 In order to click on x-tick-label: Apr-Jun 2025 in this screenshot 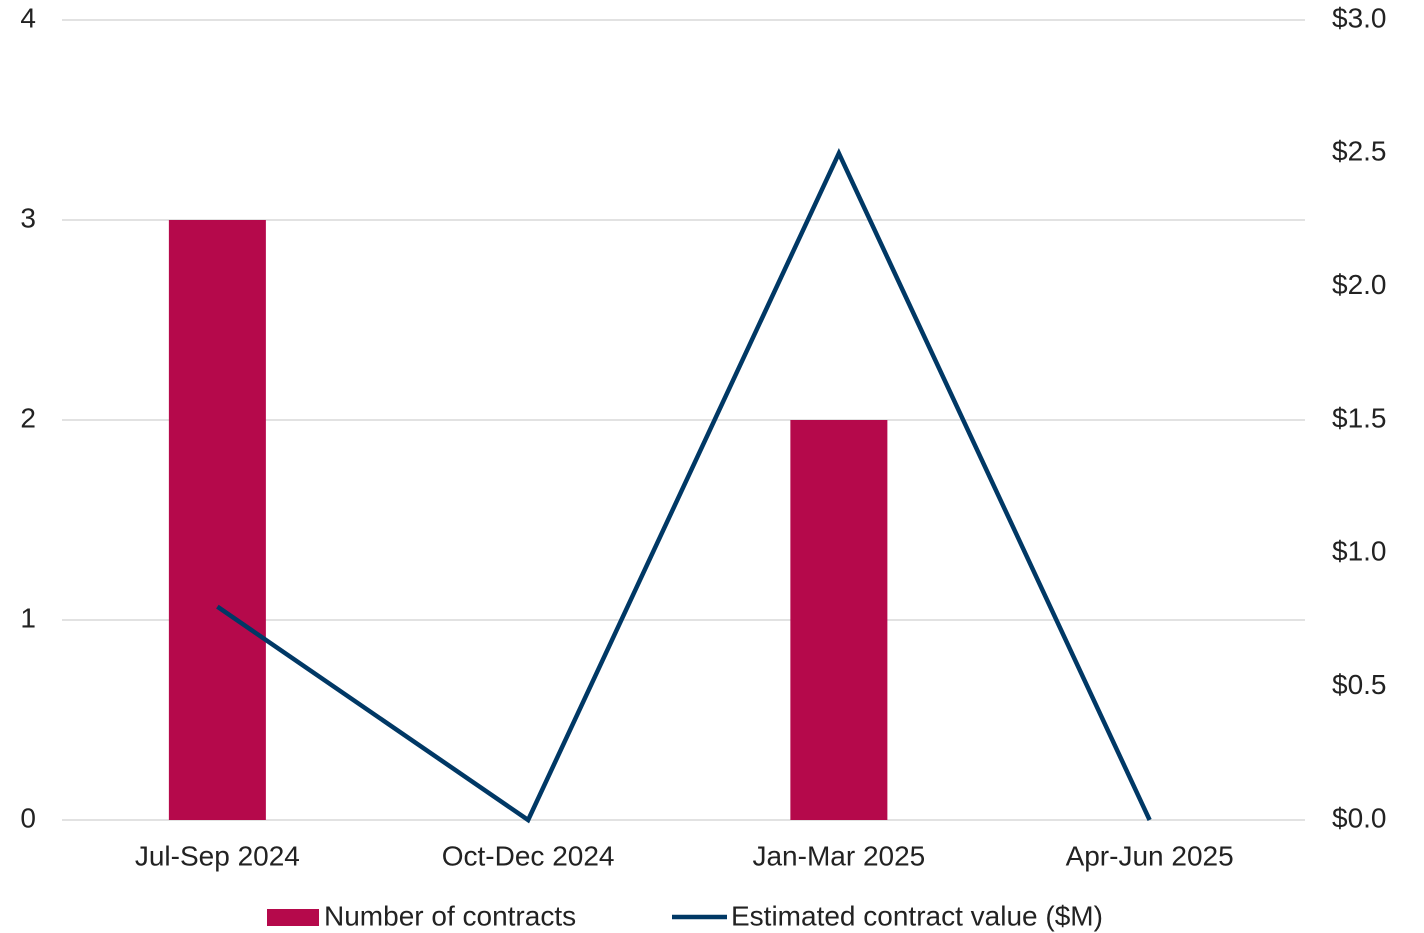, I will do `click(1150, 855)`.